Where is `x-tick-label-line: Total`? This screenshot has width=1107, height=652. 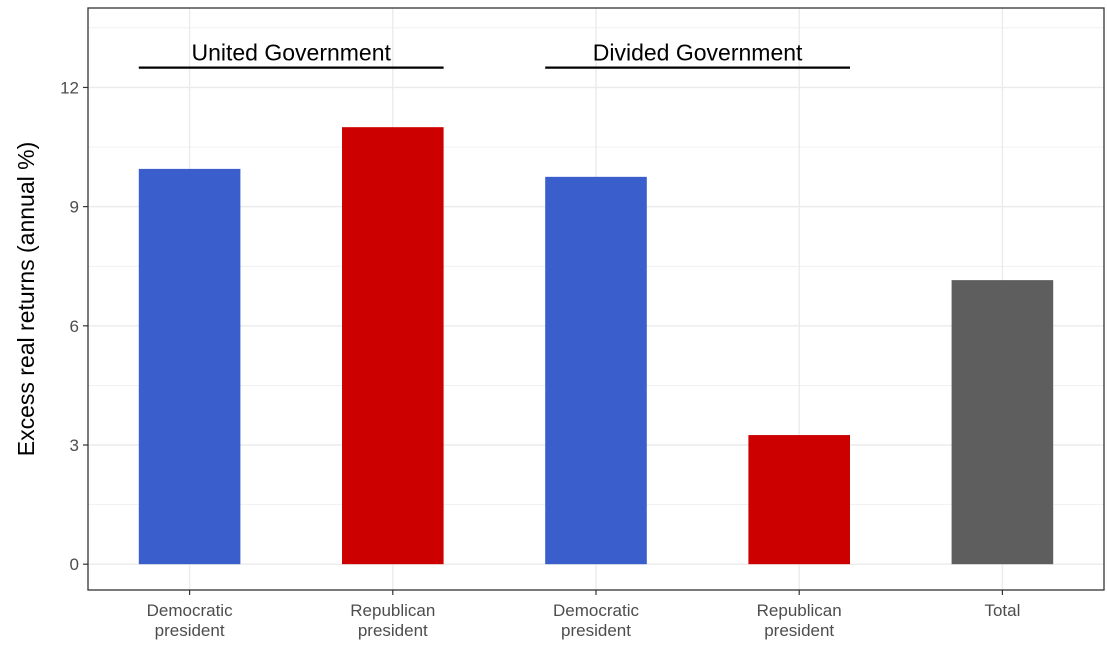 x-tick-label-line: Total is located at coordinates (1002, 610).